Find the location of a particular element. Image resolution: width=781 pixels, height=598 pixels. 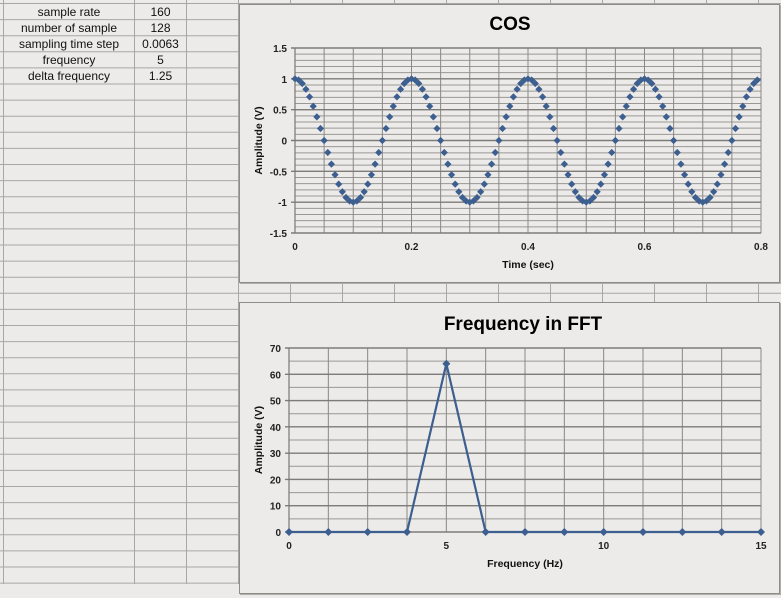

y-tick-label: 0 is located at coordinates (278, 533).